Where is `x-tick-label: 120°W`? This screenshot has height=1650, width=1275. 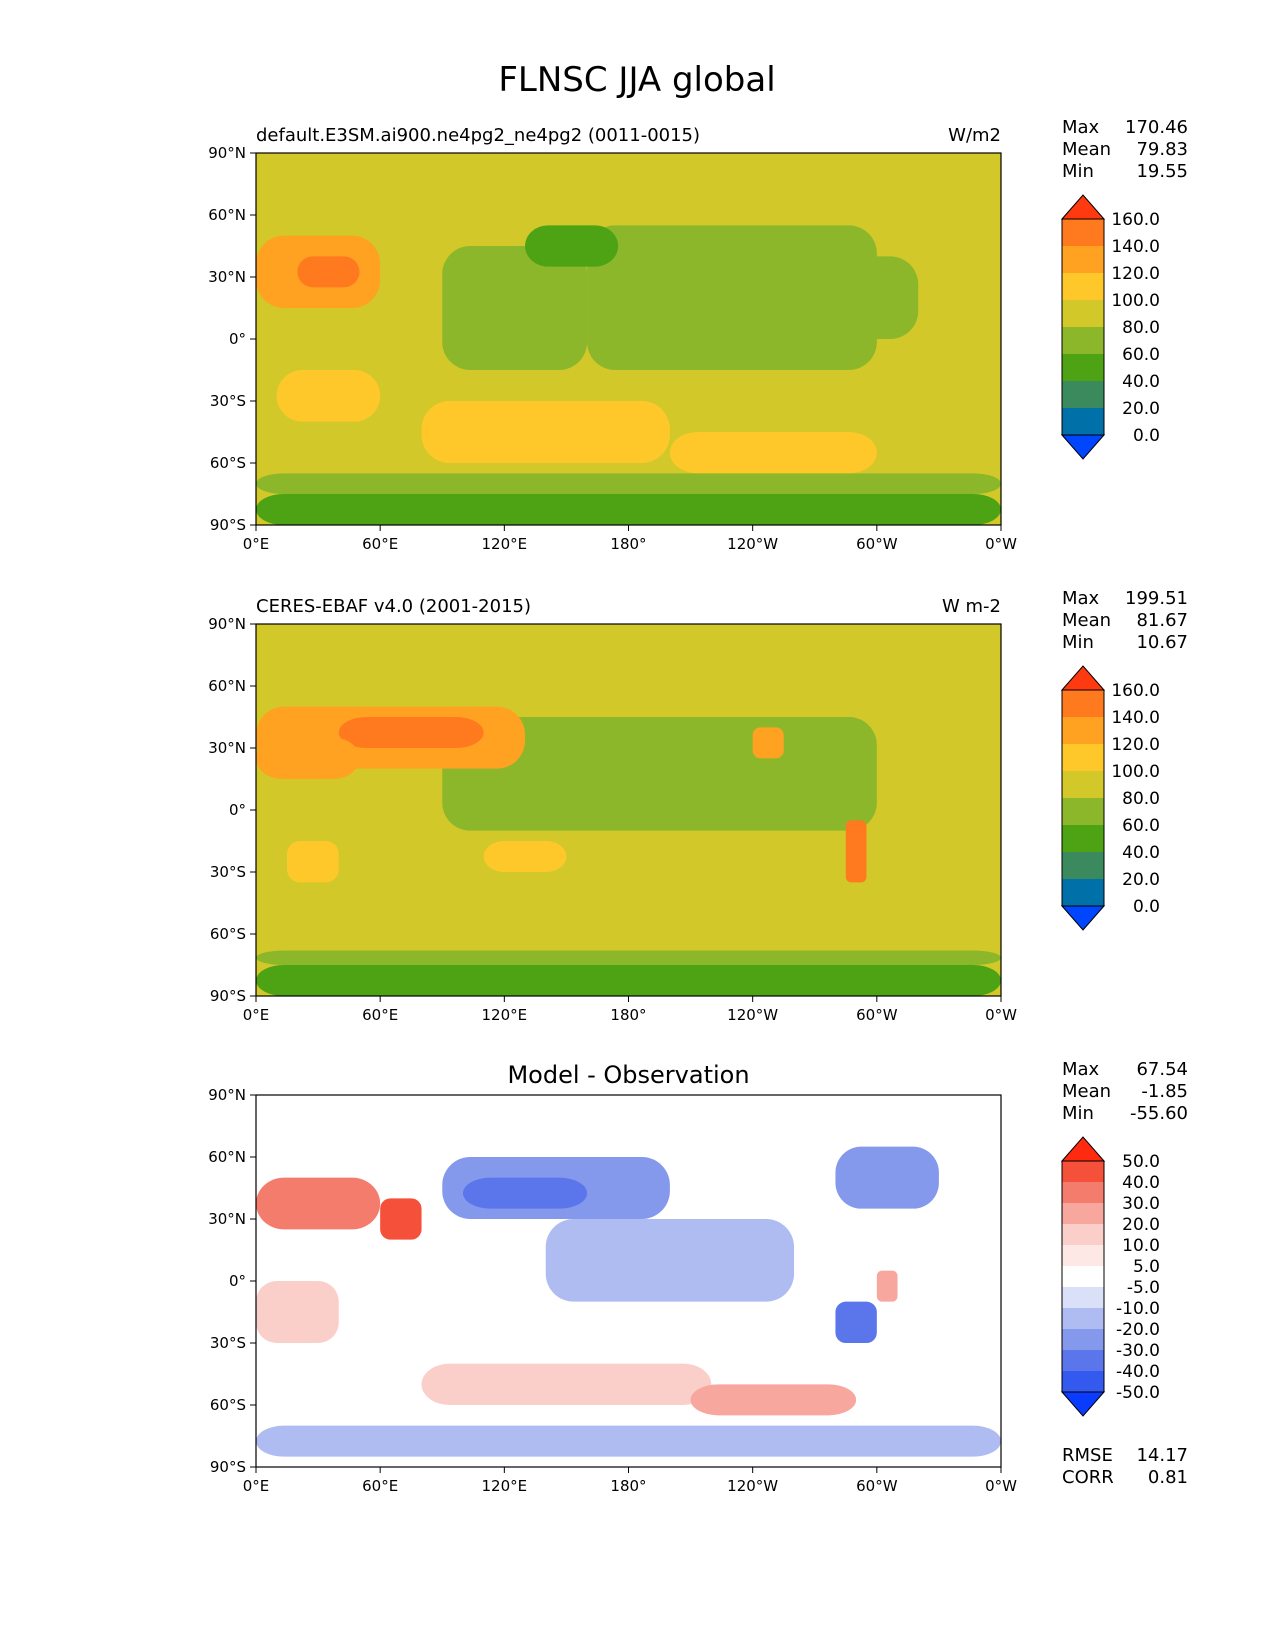
x-tick-label: 120°W is located at coordinates (752, 1486).